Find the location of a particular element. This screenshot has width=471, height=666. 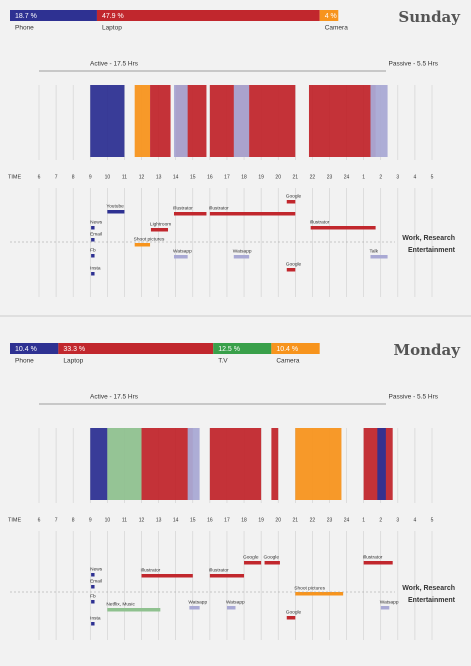

device-share-label: 47.9 % is located at coordinates (113, 16).